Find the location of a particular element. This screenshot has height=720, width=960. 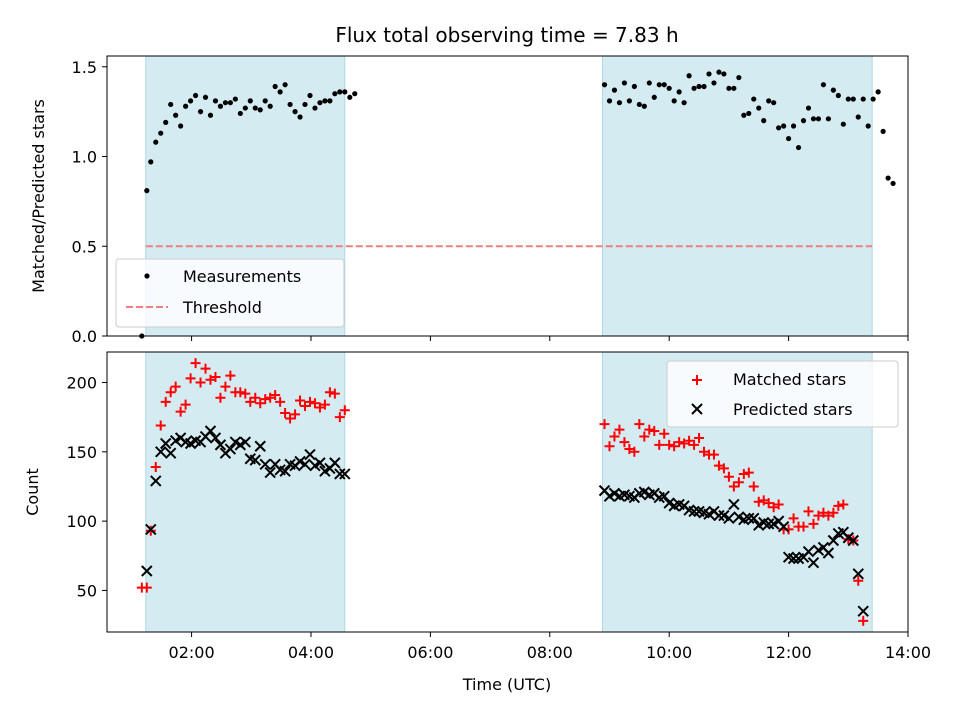

legend-marker-predicted is located at coordinates (697, 409).